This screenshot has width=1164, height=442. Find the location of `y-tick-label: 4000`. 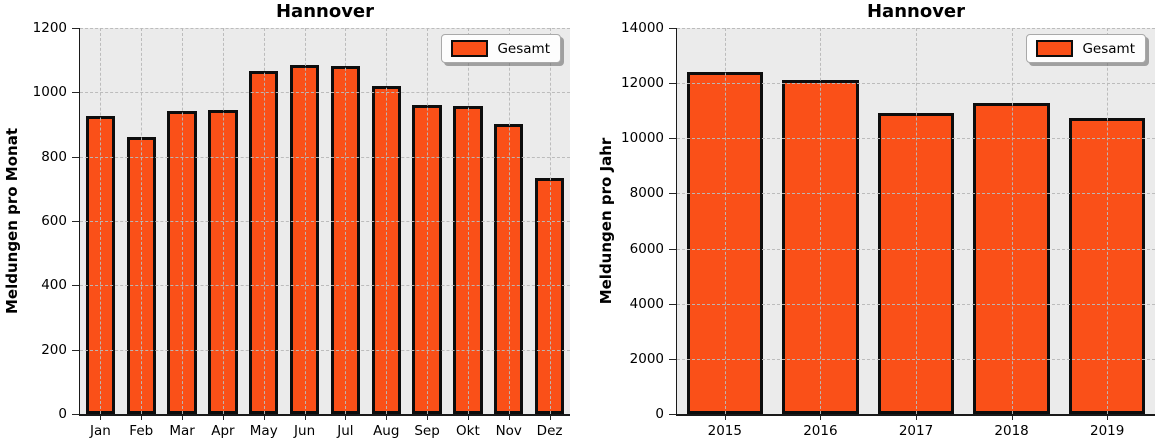

y-tick-label: 4000 is located at coordinates (646, 303).